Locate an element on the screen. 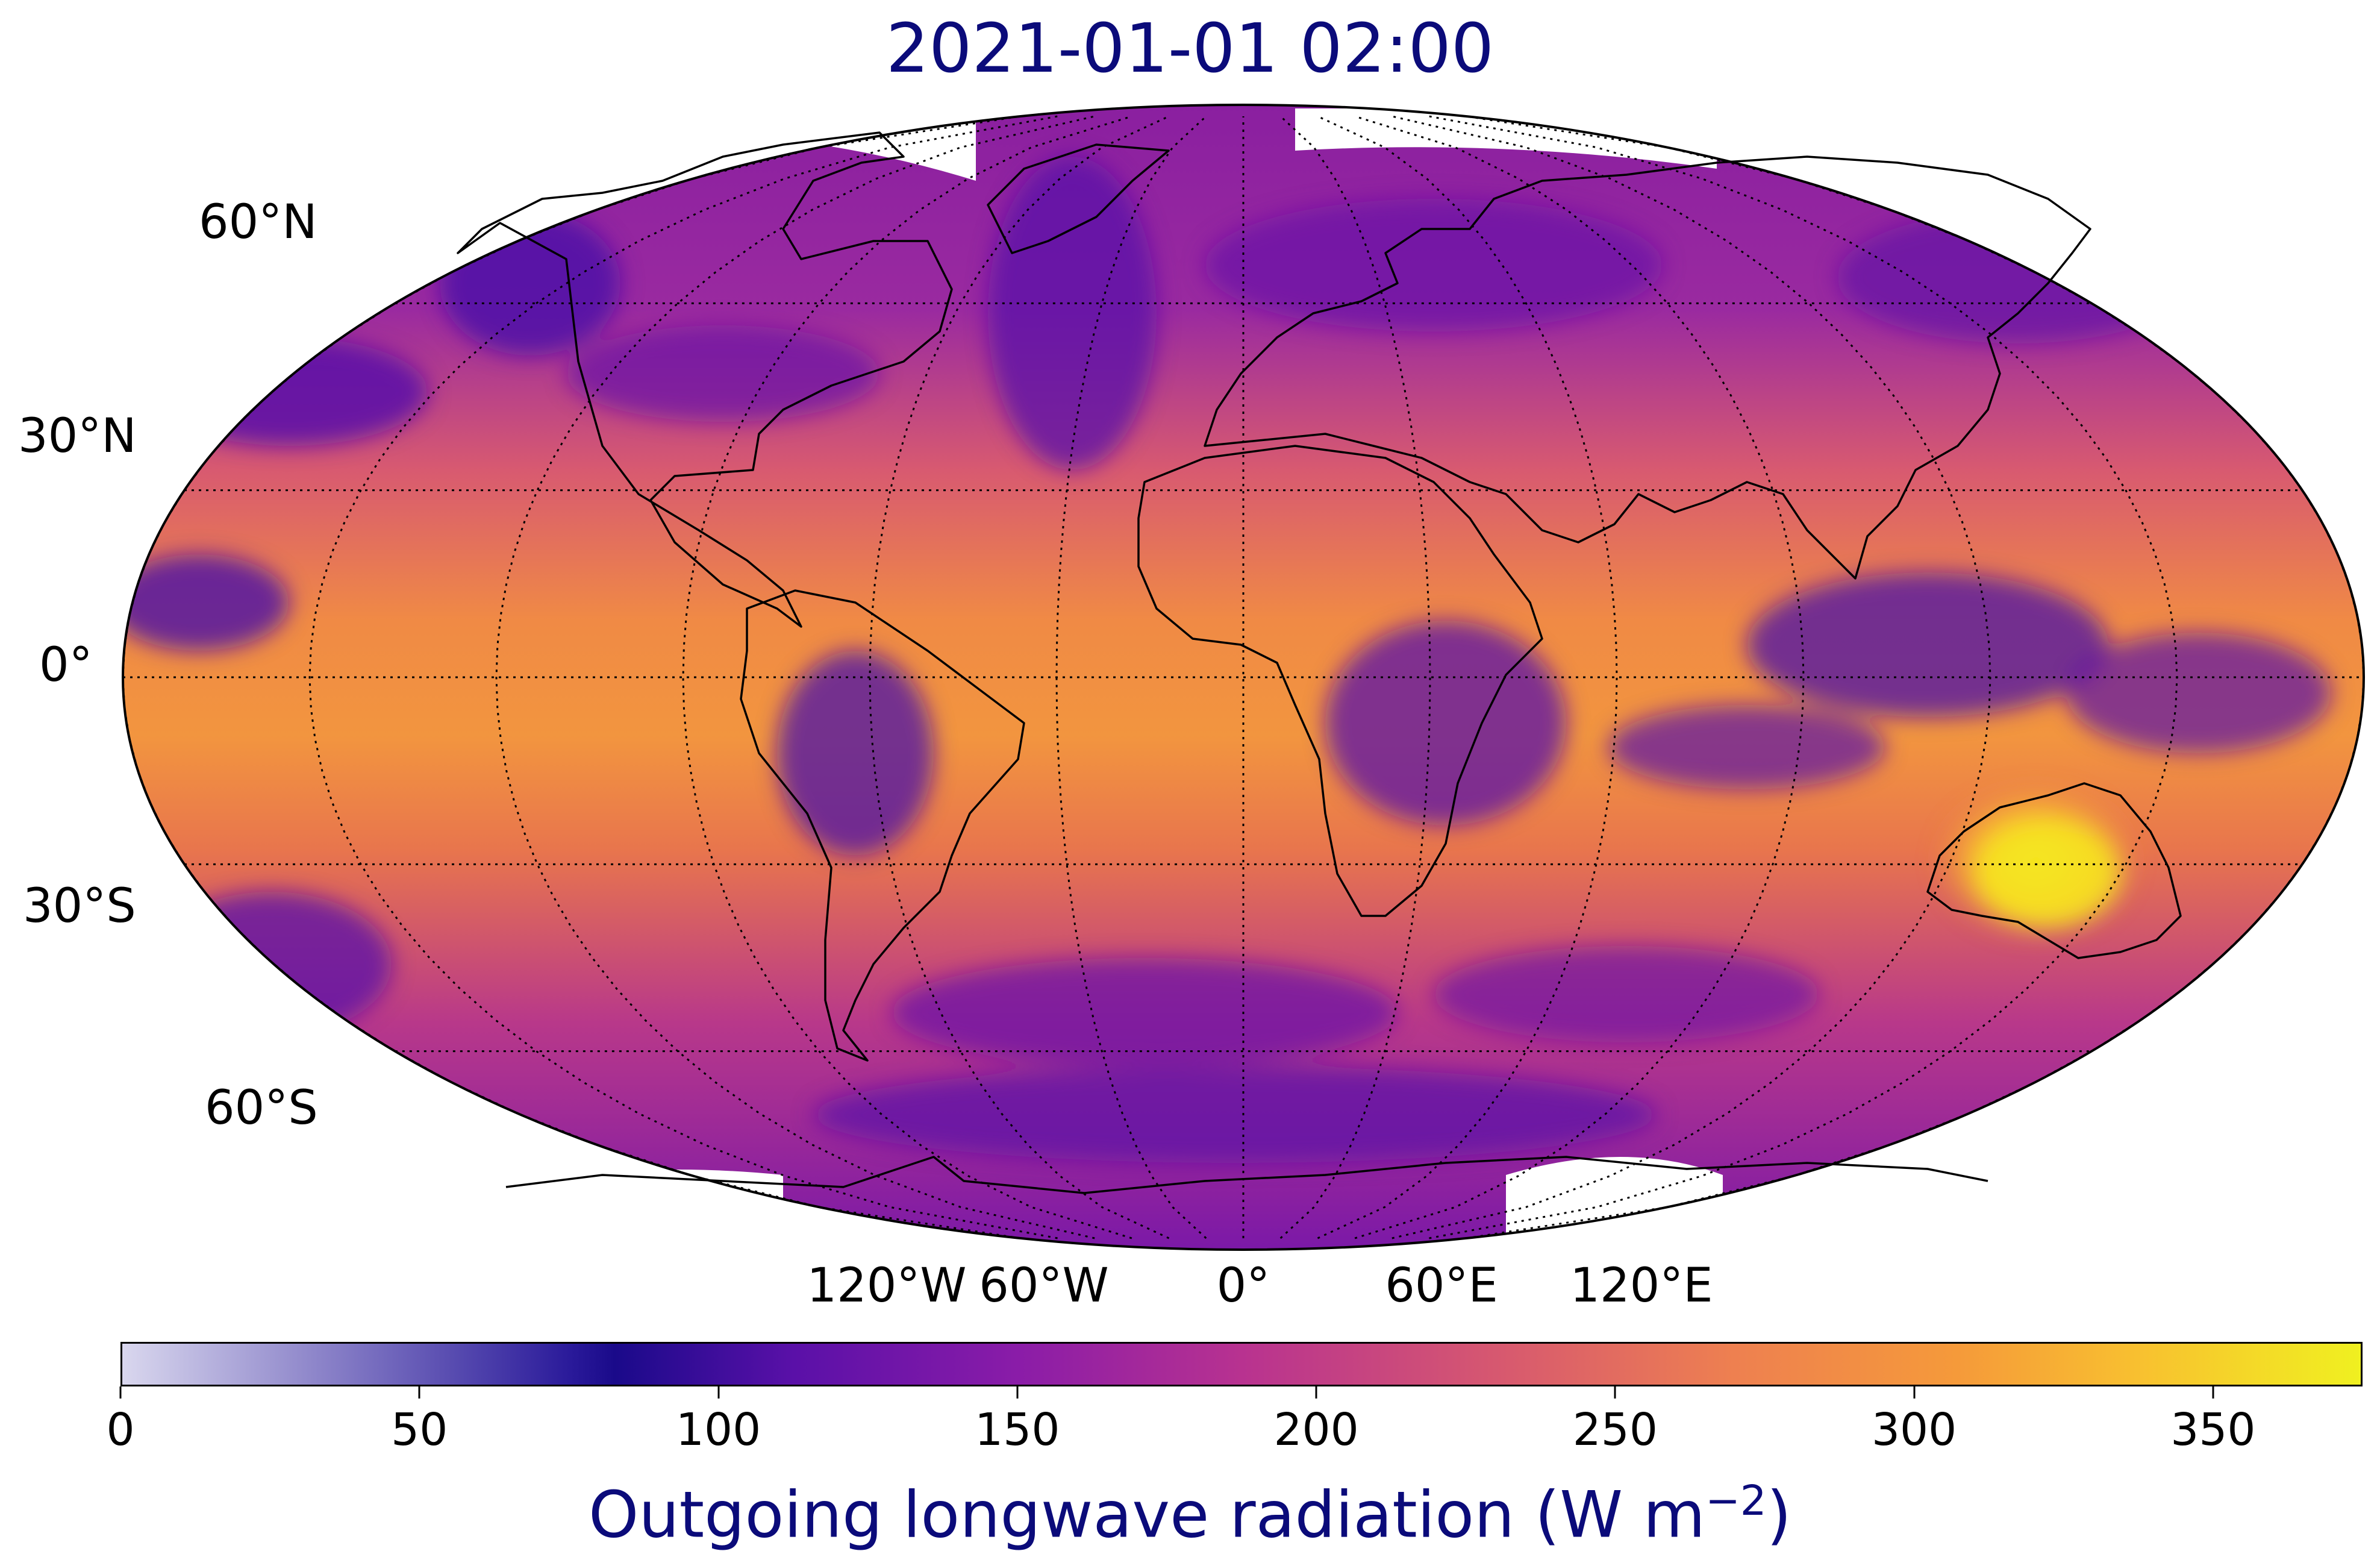 The image size is (2380, 1560). lon-label-60w: 60°W is located at coordinates (1044, 1286).